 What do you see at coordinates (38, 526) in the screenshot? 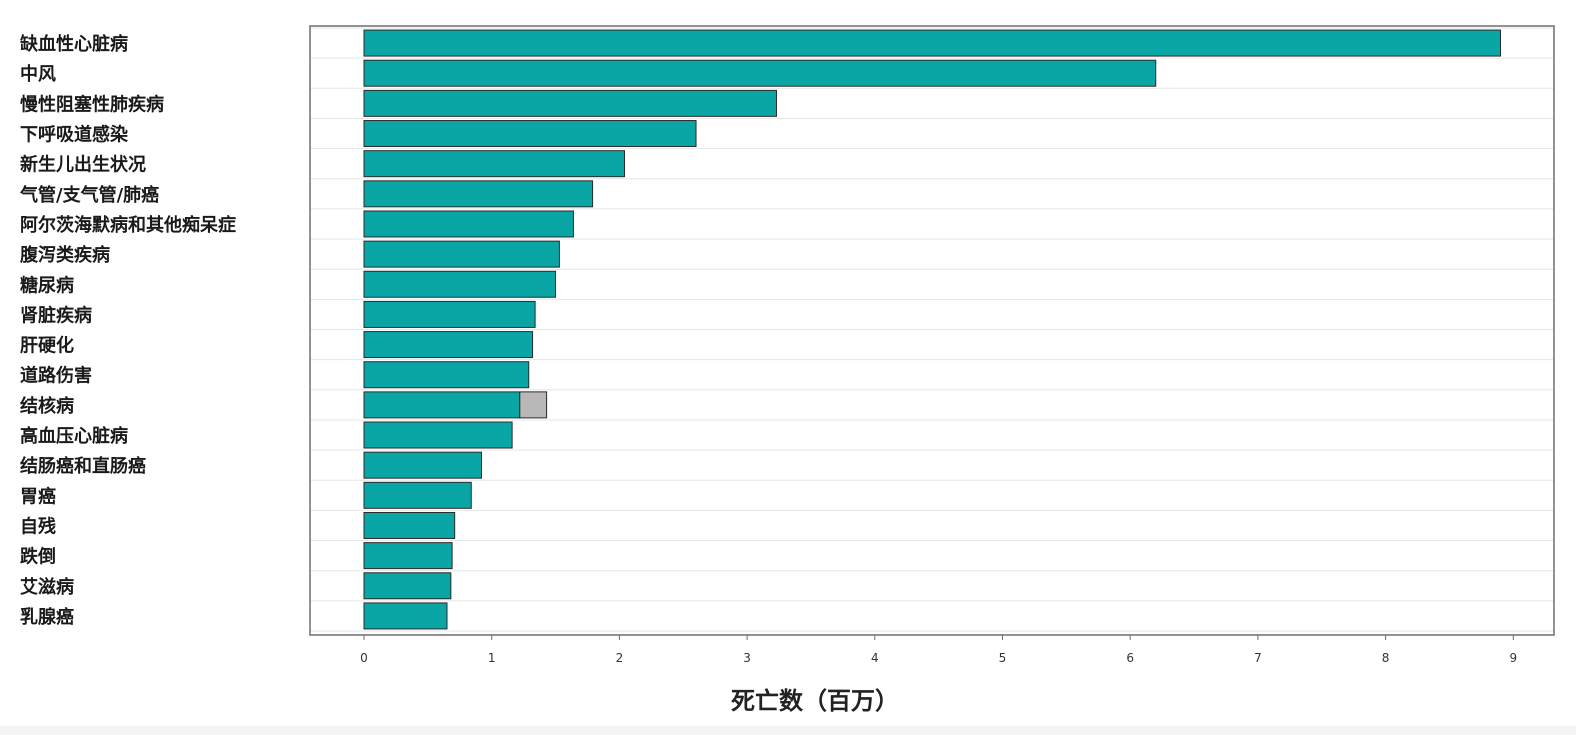
I see `category-label: 自残` at bounding box center [38, 526].